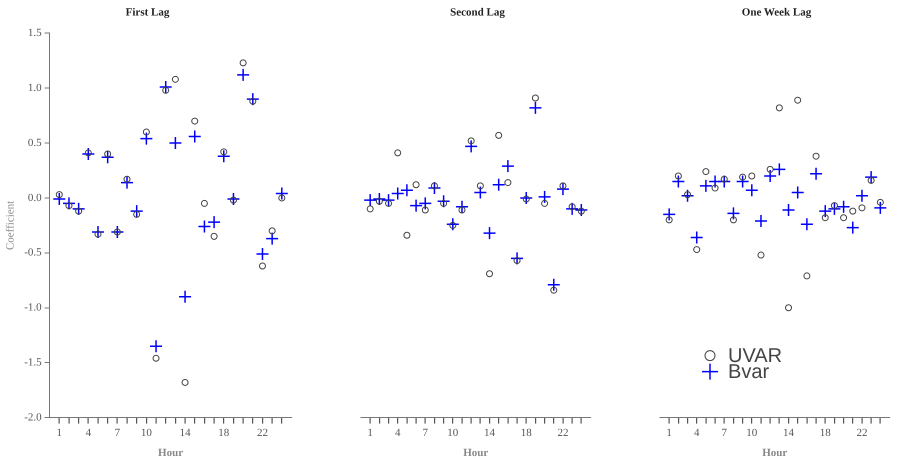  I want to click on y-tick-label: 0.5, so click(35, 142).